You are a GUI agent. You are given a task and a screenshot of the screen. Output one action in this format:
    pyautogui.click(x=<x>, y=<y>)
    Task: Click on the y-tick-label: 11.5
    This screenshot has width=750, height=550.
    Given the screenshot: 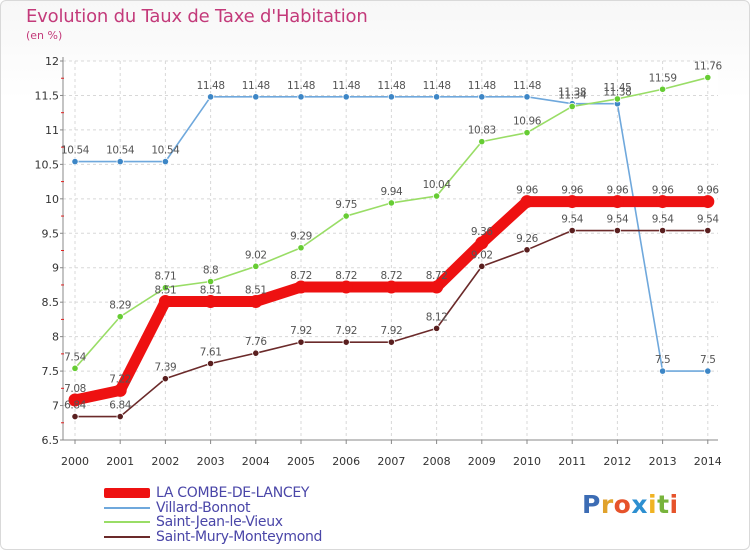 What is the action you would take?
    pyautogui.click(x=47, y=95)
    